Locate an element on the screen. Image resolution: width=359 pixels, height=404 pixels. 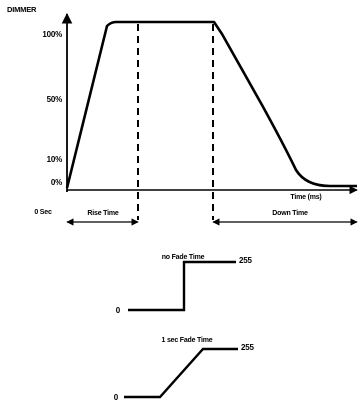
no-fade-title: no Fade Time is located at coordinates (183, 257).